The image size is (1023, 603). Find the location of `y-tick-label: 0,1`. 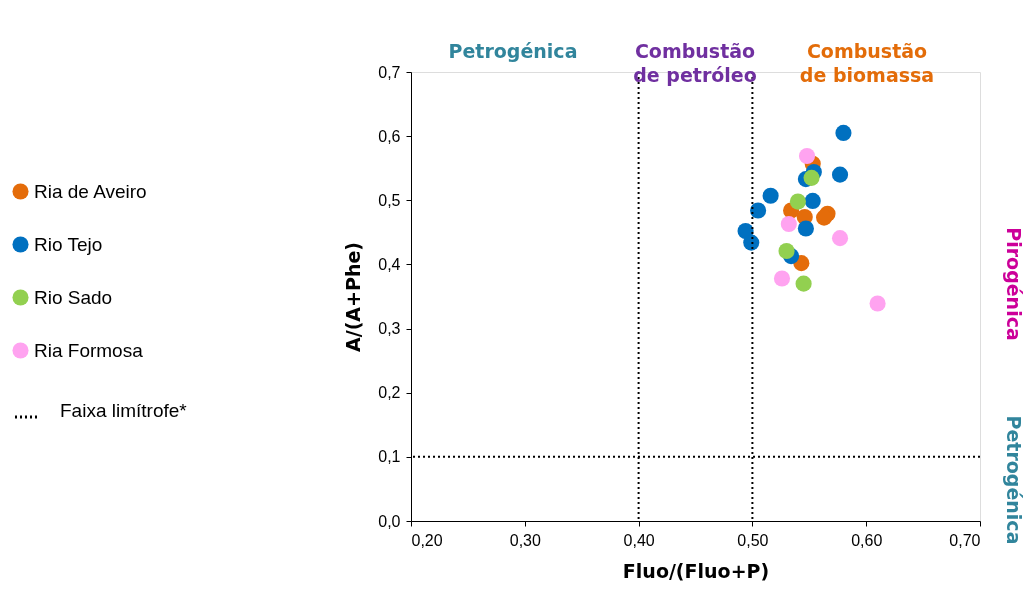

y-tick-label: 0,1 is located at coordinates (389, 457).